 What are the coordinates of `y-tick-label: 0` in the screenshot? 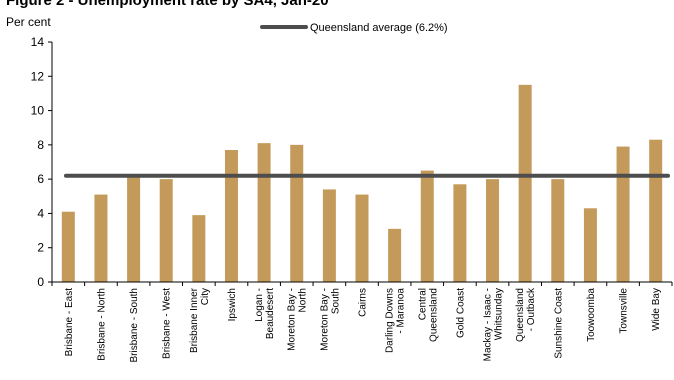 It's located at (40, 282).